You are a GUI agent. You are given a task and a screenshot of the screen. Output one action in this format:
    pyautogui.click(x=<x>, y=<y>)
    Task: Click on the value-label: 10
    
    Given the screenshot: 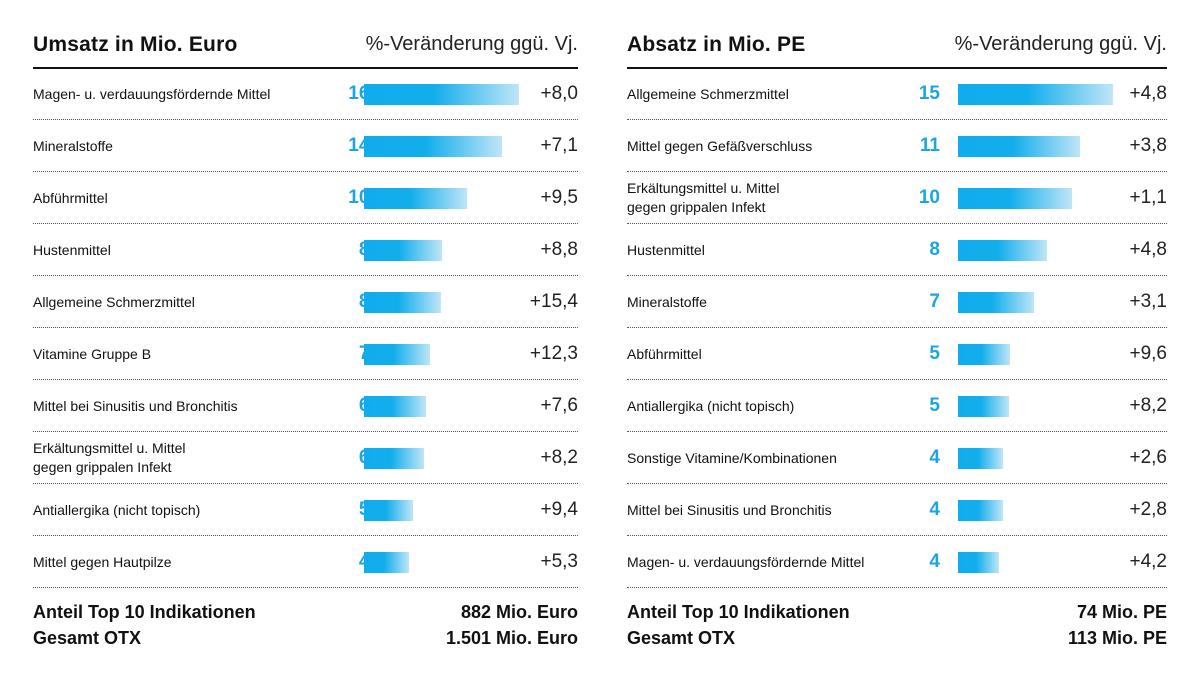 What is the action you would take?
    pyautogui.click(x=929, y=197)
    